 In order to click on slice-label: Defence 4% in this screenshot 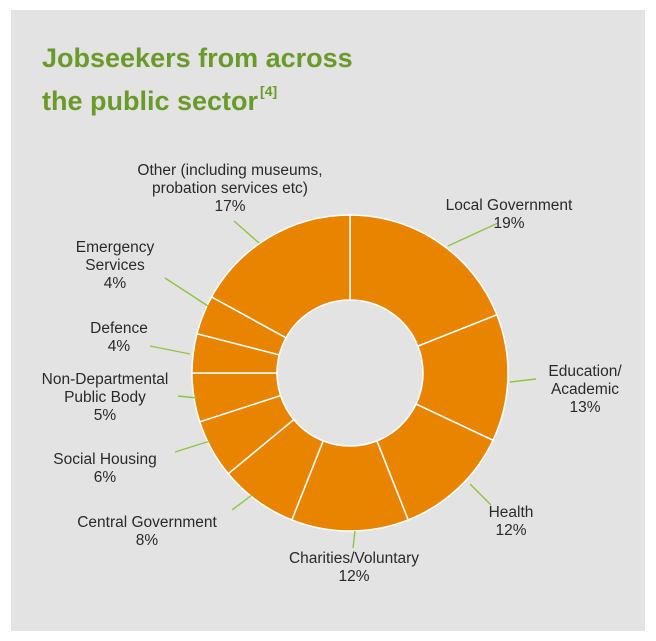, I will do `click(119, 337)`.